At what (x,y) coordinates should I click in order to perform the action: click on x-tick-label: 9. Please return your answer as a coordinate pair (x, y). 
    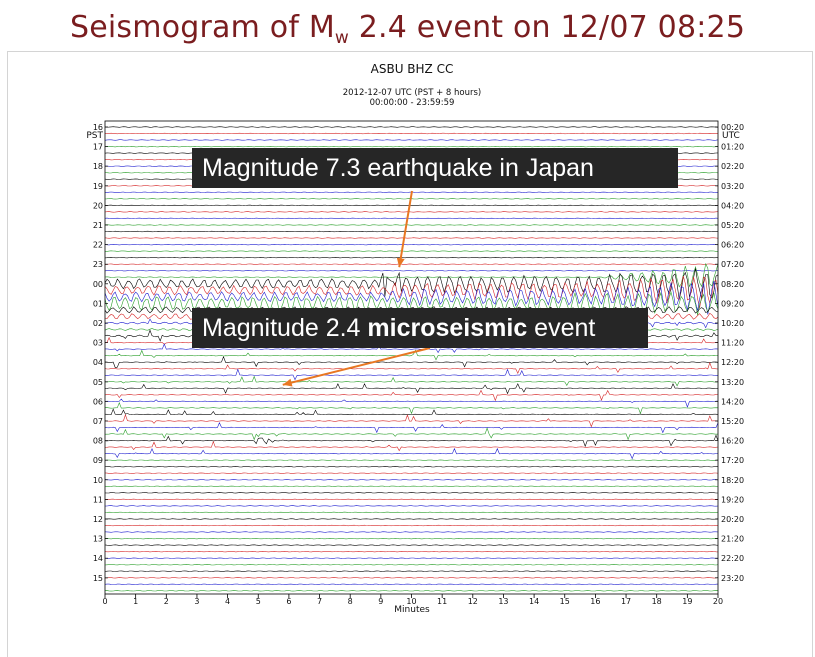
    Looking at the image, I should click on (380, 601).